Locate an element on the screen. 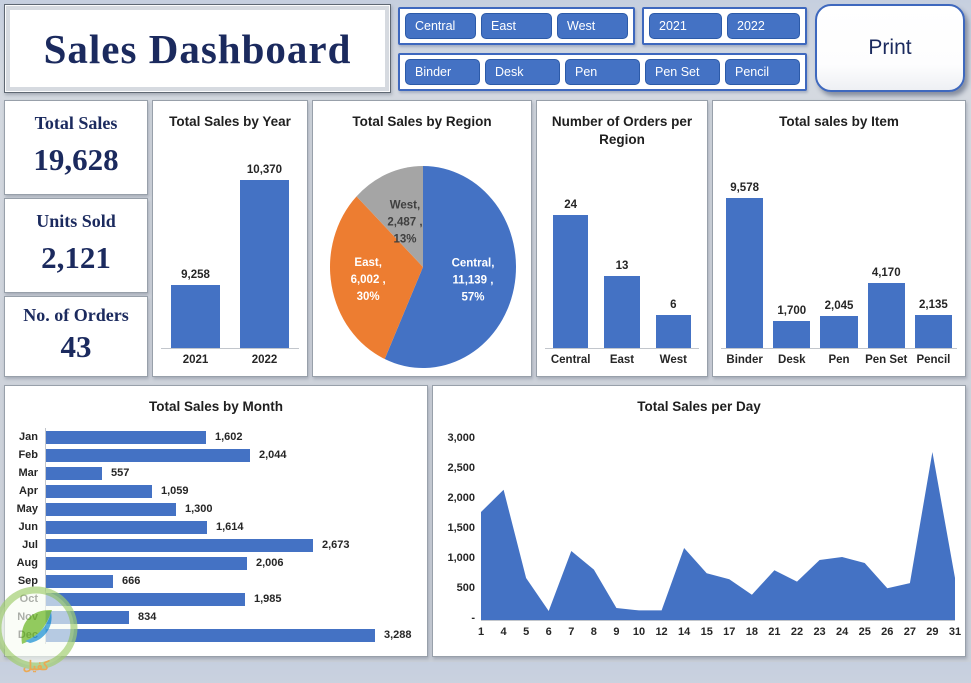 The height and width of the screenshot is (683, 971). slicer-button-desk: Desk is located at coordinates (522, 72).